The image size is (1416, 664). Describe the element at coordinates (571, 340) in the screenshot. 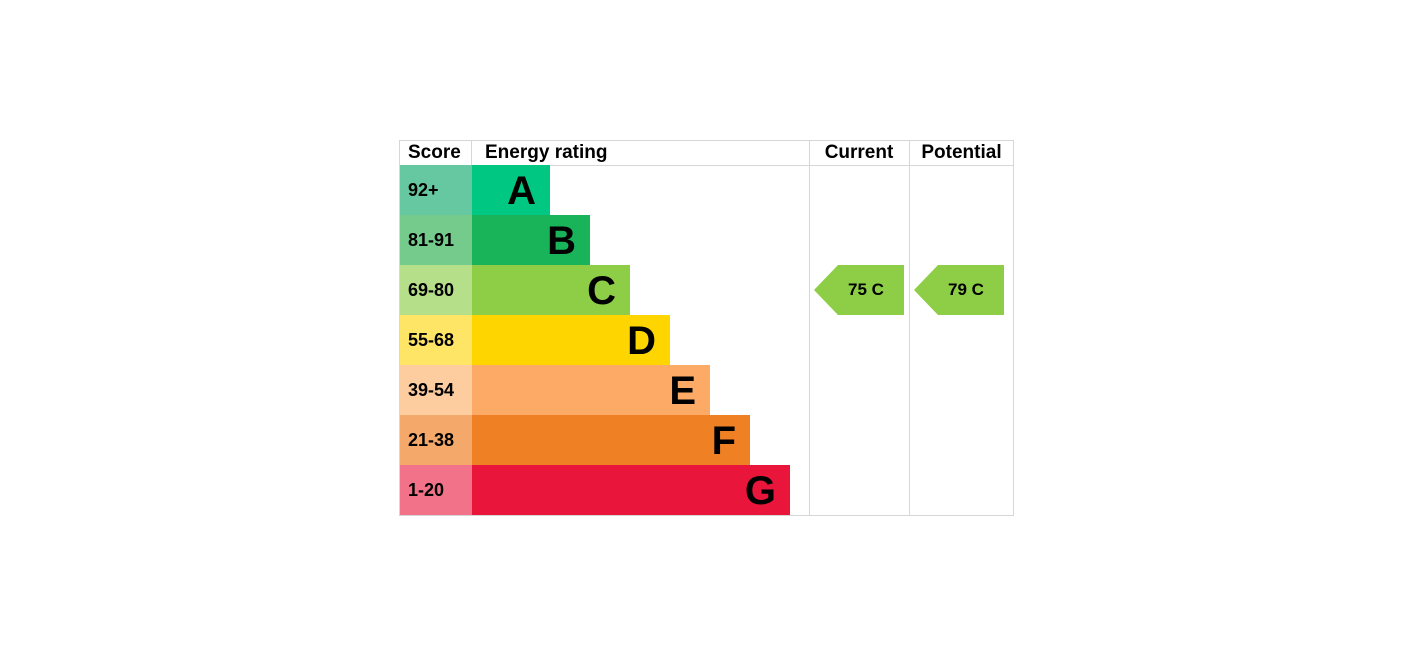

I see `rating-bar: D` at that location.